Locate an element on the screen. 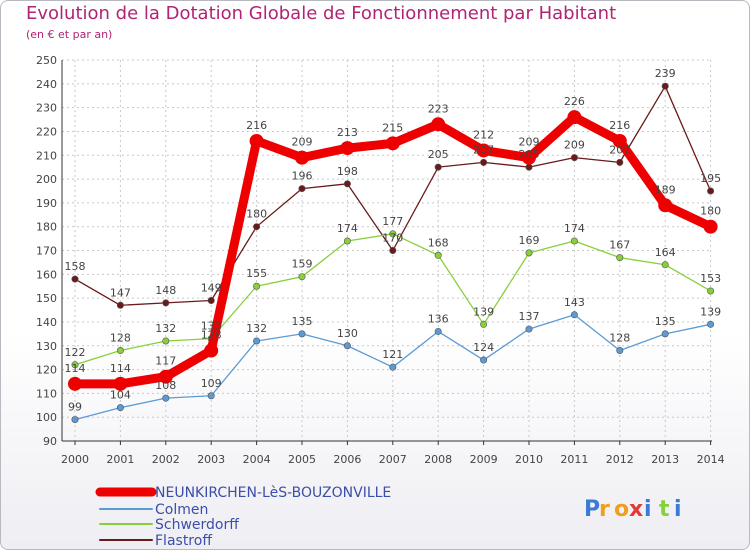 Image resolution: width=750 pixels, height=550 pixels. proxiti-logo: Pr o x i t i is located at coordinates (633, 509).